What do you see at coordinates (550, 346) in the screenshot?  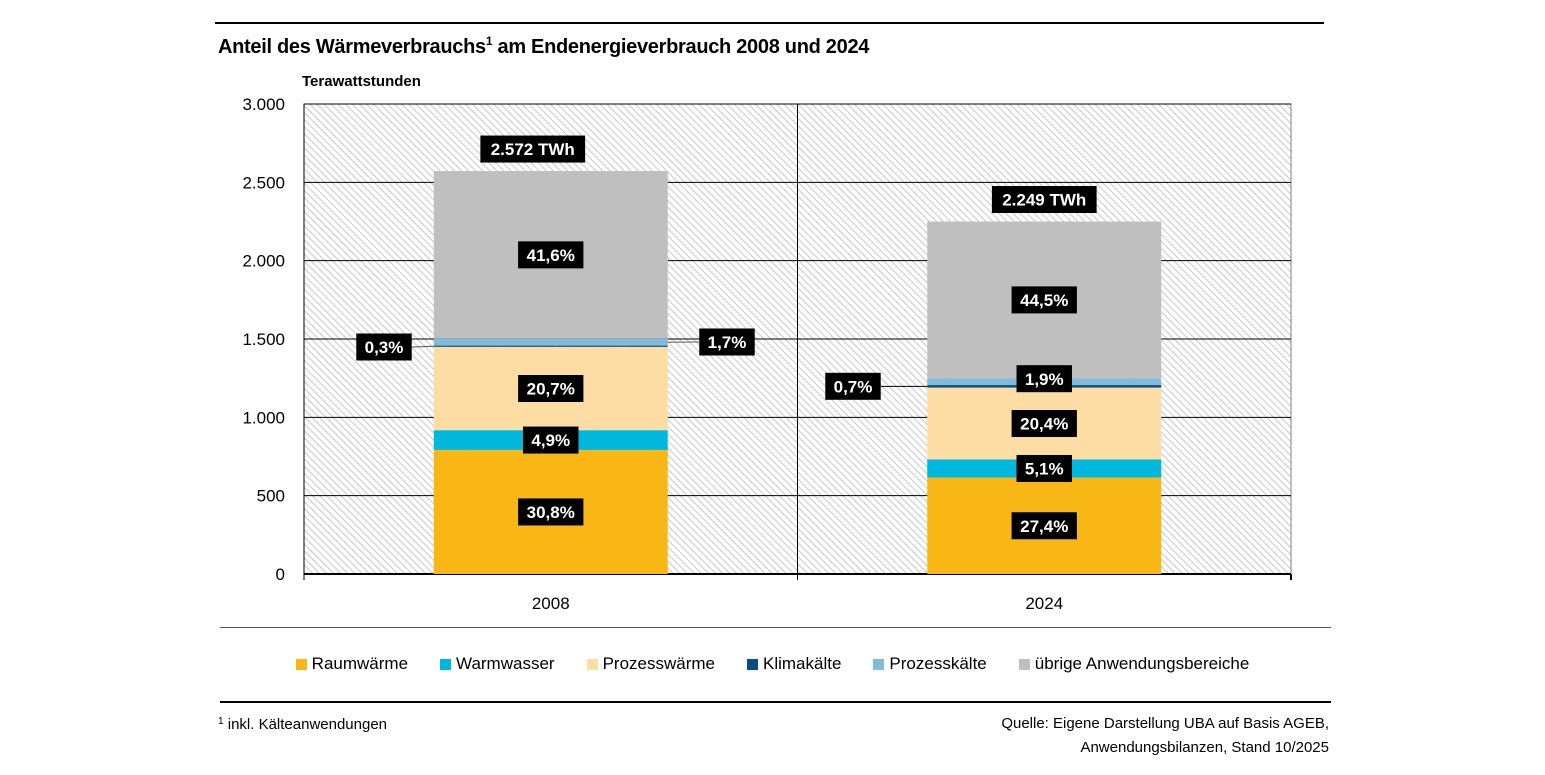 I see `bar-segment-klimakälte-2008` at bounding box center [550, 346].